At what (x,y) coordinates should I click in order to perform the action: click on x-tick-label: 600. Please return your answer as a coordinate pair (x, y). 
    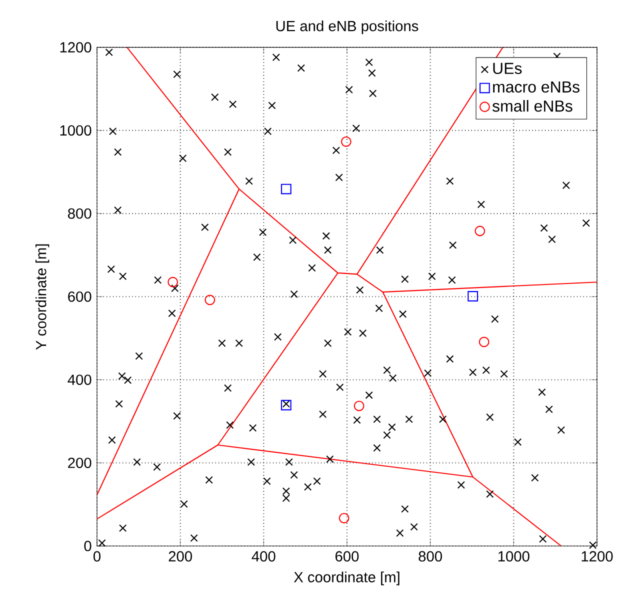
    Looking at the image, I should click on (347, 556).